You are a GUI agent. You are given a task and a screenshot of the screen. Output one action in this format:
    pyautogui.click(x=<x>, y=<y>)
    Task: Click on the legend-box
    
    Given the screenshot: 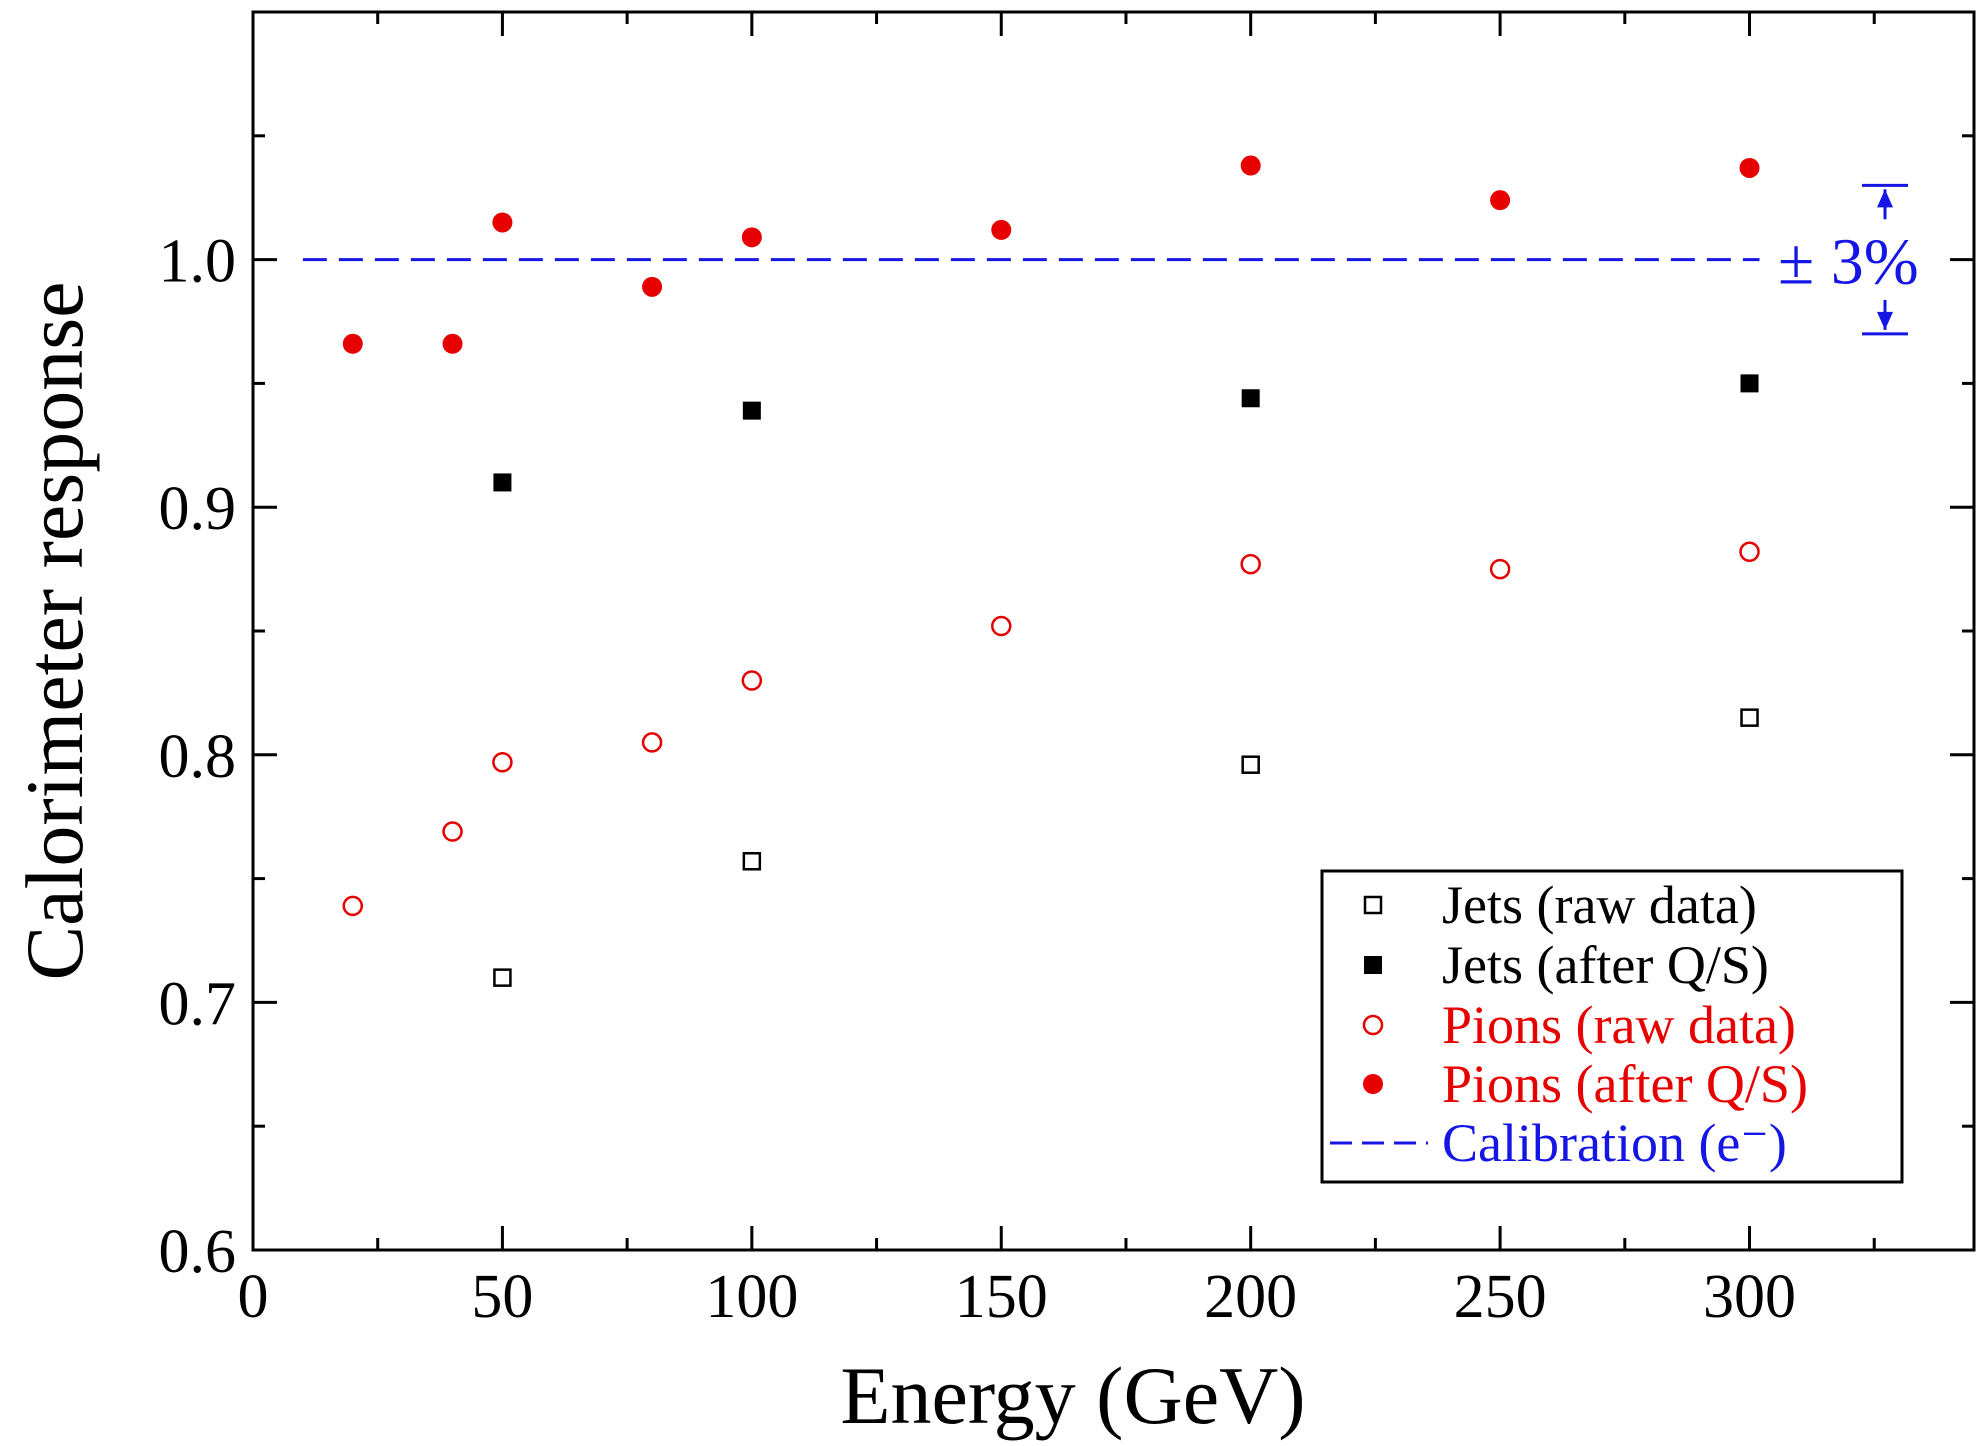 What is the action you would take?
    pyautogui.click(x=1612, y=1026)
    